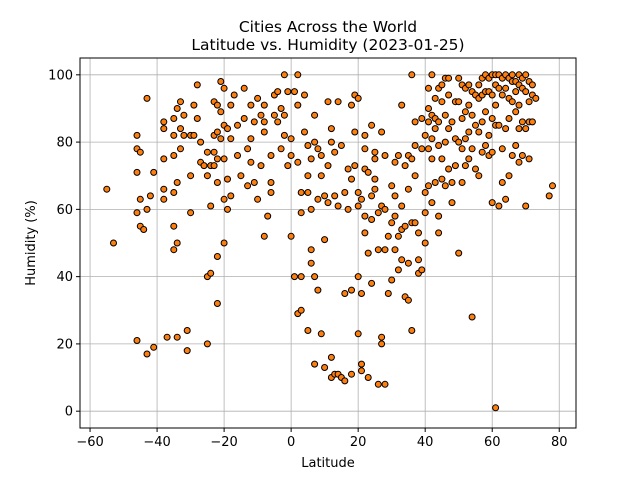 This screenshot has height=480, width=640. What do you see at coordinates (156, 442) in the screenshot?
I see `x-tick-label: −40` at bounding box center [156, 442].